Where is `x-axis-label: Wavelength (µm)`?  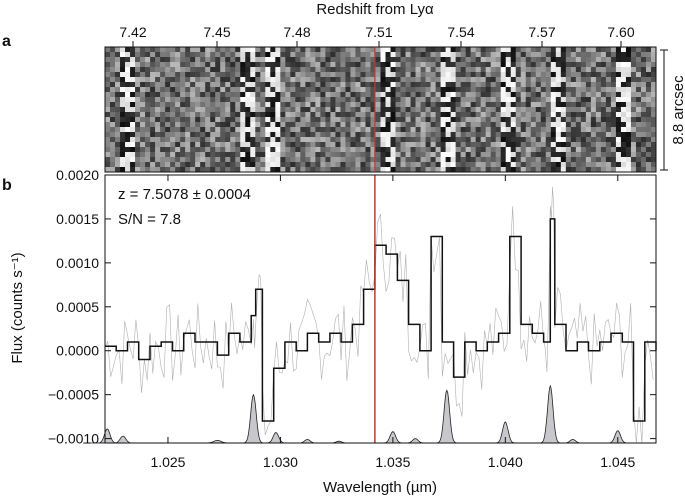 x-axis-label: Wavelength (µm) is located at coordinates (380, 487).